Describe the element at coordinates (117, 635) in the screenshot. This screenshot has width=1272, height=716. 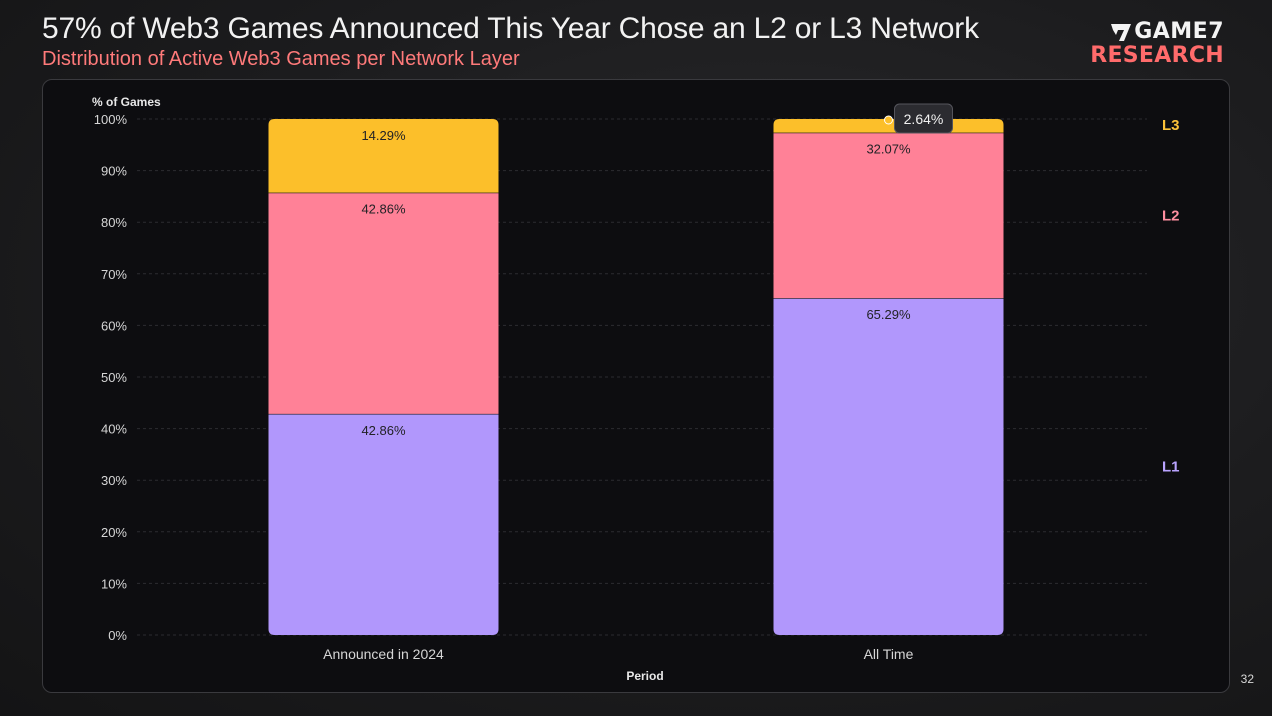
I see `y-tick-label: 0%` at that location.